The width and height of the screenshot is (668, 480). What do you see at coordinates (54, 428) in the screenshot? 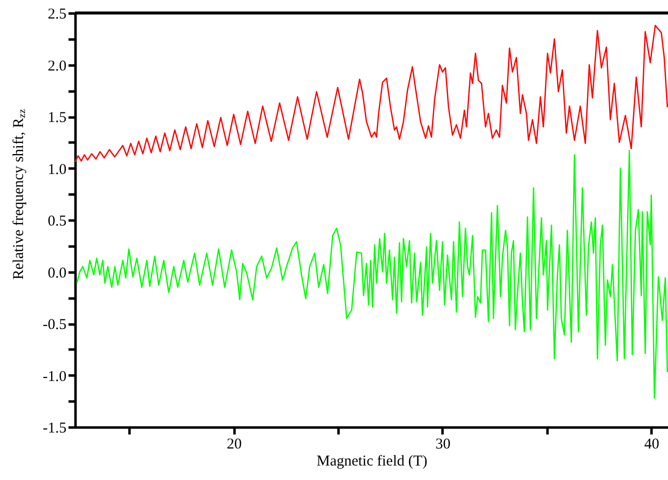
I see `y-tick-label: -1.5` at bounding box center [54, 428].